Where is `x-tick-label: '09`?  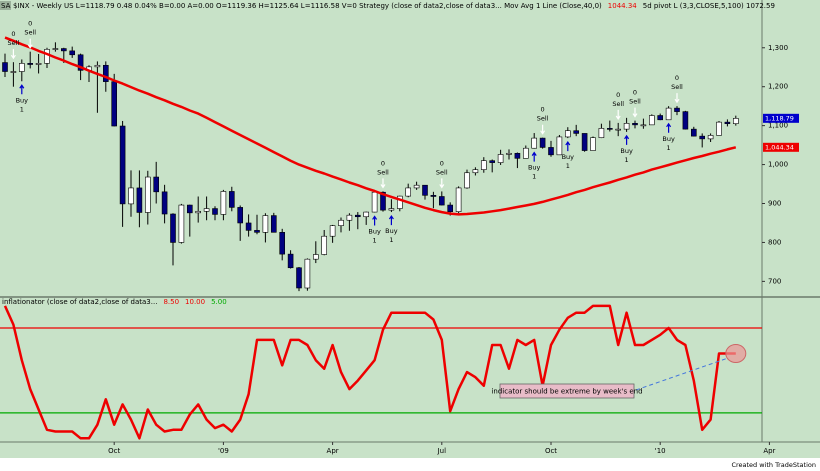
x-tick-label: '09 is located at coordinates (223, 451).